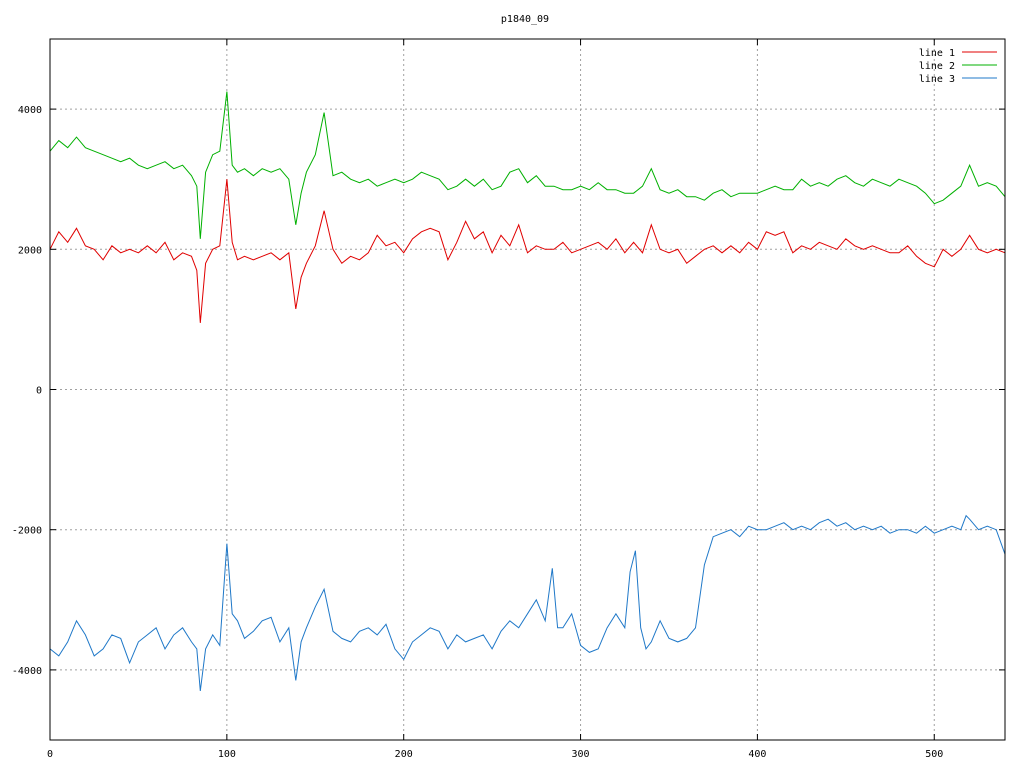 The image size is (1024, 768). What do you see at coordinates (757, 754) in the screenshot?
I see `x-tick-label: 400` at bounding box center [757, 754].